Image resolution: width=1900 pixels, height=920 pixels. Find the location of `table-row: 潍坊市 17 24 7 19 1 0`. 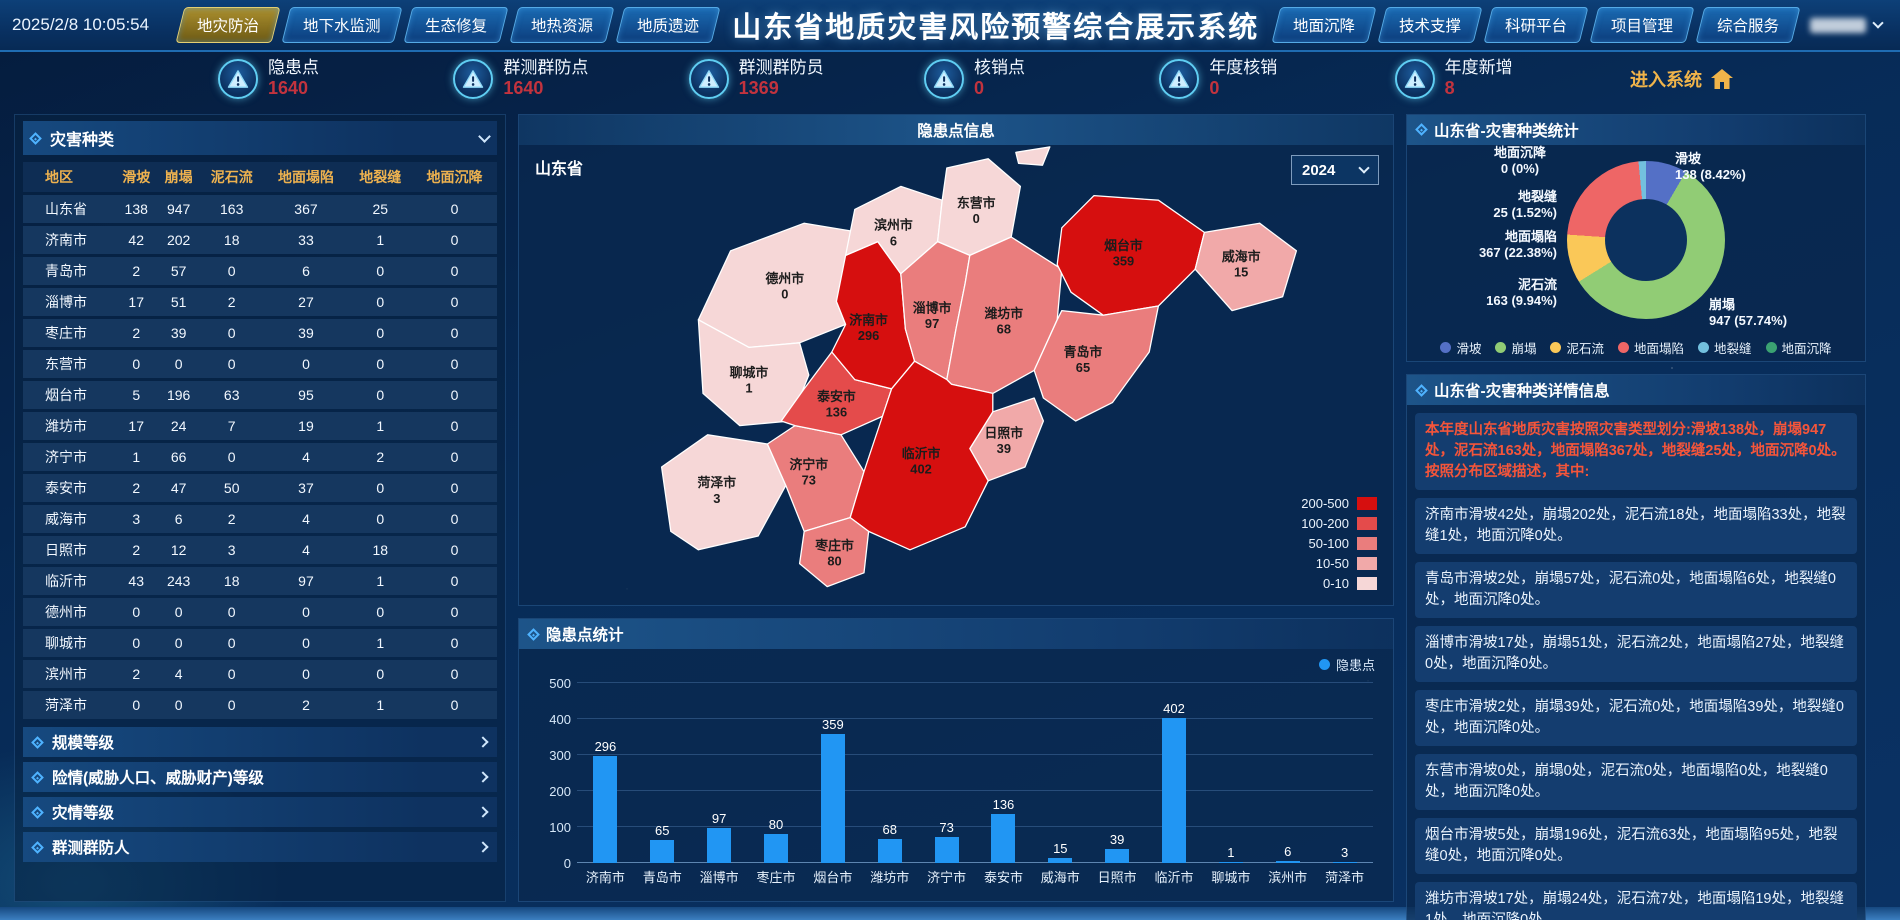

table-row: 潍坊市 17 24 7 19 1 0 is located at coordinates (260, 426).